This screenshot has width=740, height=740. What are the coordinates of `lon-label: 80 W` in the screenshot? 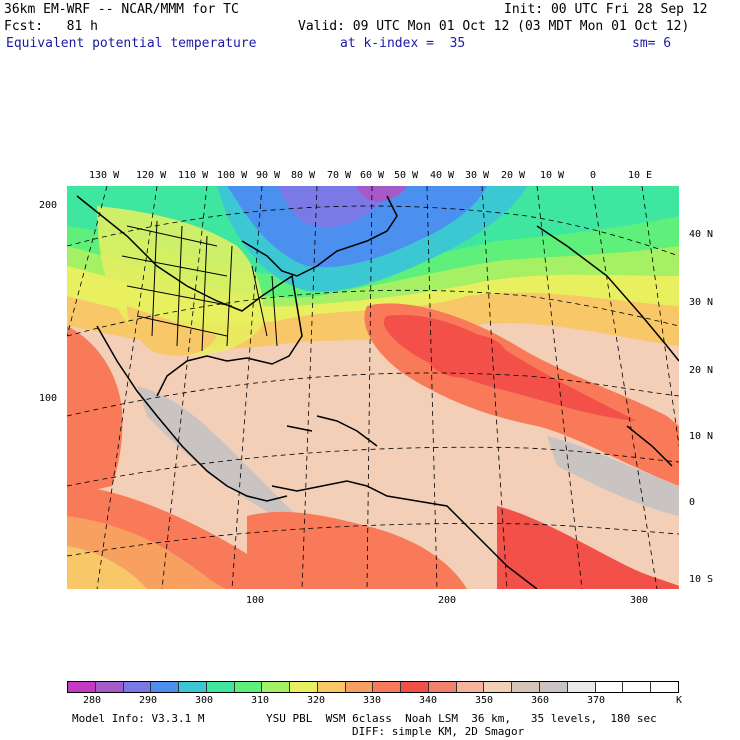 It's located at (303, 175).